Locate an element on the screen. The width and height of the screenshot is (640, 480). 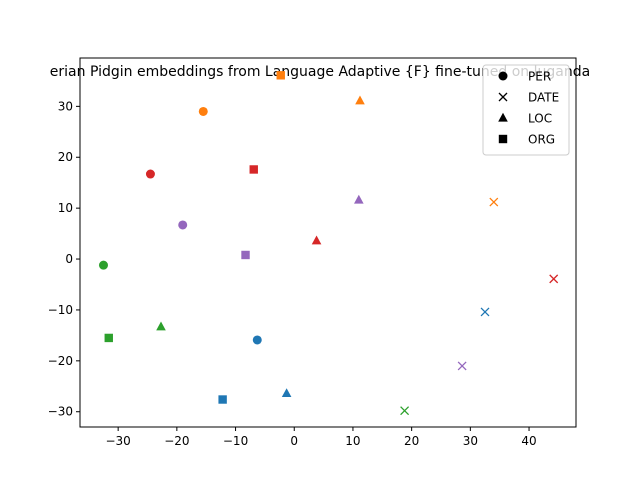
x-tick-label: −20 is located at coordinates (176, 441).